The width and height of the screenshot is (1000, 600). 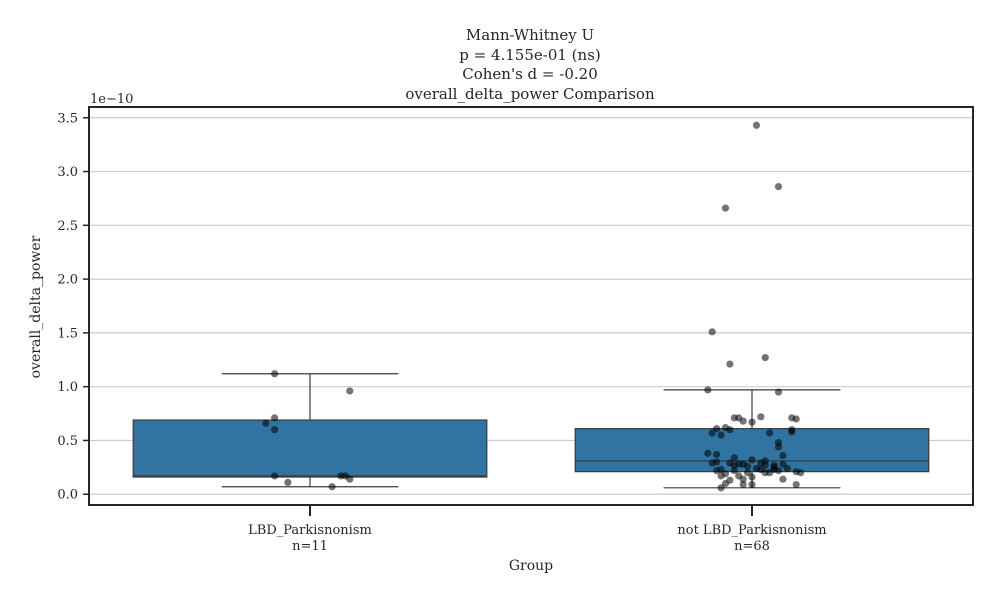 I want to click on y-tick-label: 1.5, so click(x=67, y=333).